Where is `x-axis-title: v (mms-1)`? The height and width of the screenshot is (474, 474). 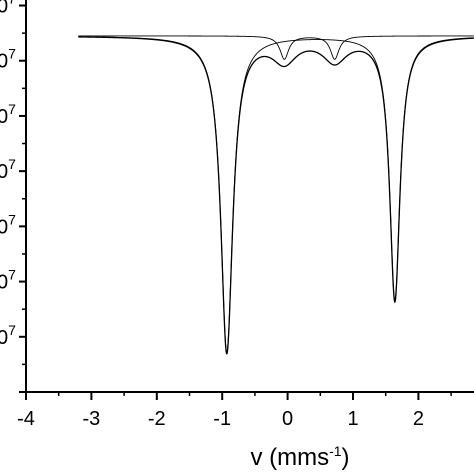
x-axis-title: v (mms-1) is located at coordinates (299, 457).